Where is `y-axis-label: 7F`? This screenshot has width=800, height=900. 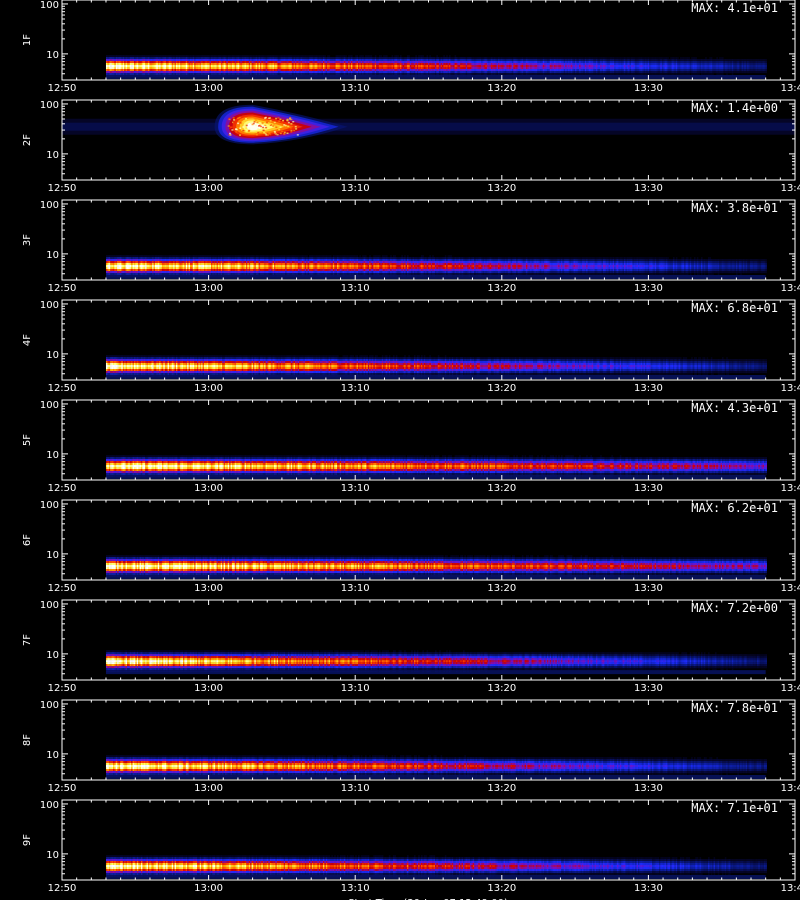
y-axis-label: 7F is located at coordinates (27, 640).